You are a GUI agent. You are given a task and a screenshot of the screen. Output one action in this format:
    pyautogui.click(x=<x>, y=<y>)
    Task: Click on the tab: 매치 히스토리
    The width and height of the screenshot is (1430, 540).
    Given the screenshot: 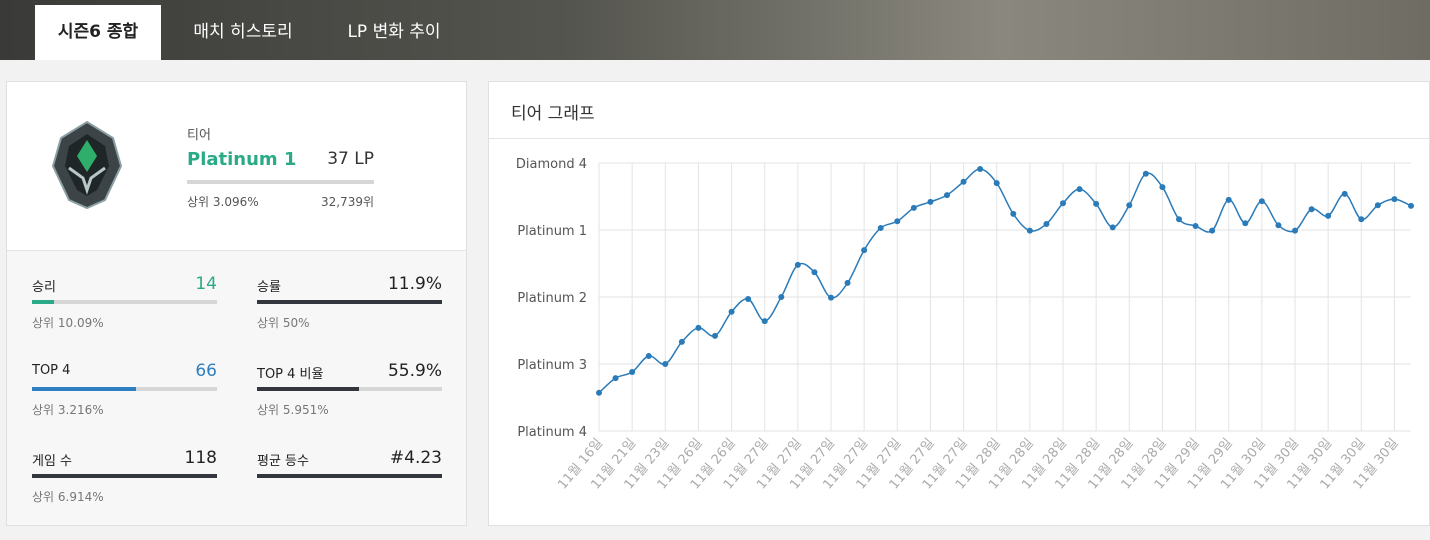 What is the action you would take?
    pyautogui.click(x=243, y=32)
    